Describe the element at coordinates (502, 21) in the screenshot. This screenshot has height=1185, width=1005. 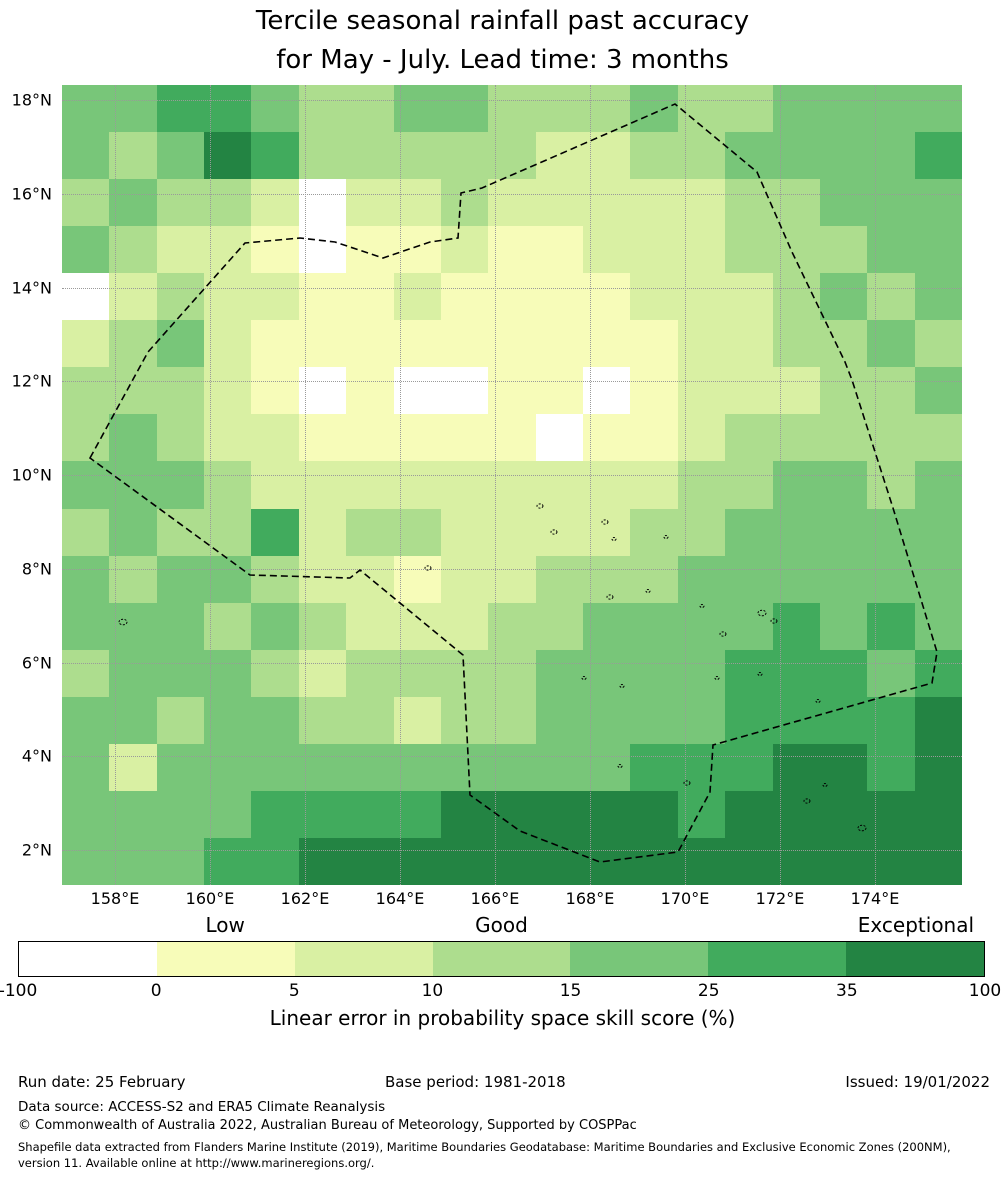
I see `chart-title-line1: Tercile seasonal rainfall past accuracy` at that location.